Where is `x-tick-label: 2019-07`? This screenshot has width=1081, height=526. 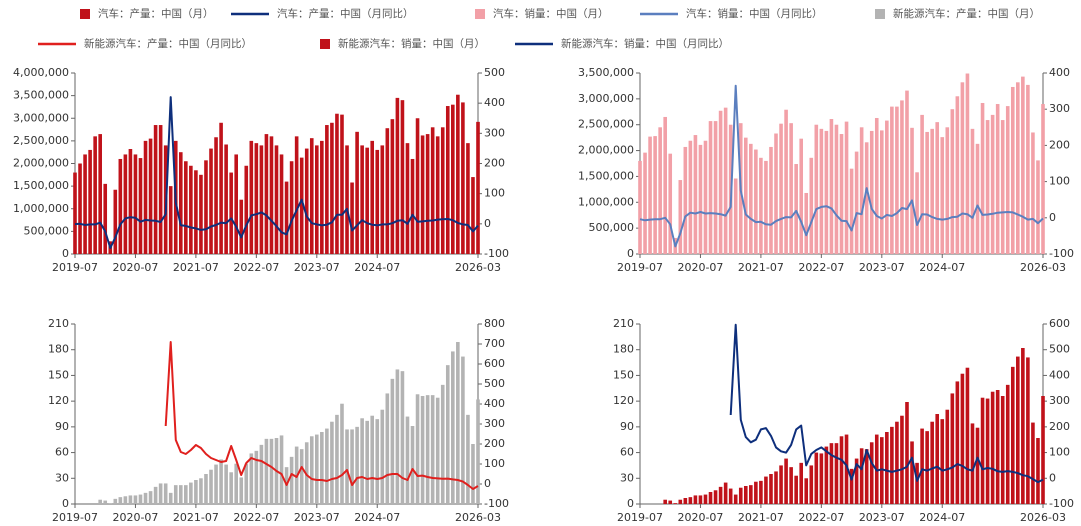
x-tick-label: 2019-07 is located at coordinates (640, 517).